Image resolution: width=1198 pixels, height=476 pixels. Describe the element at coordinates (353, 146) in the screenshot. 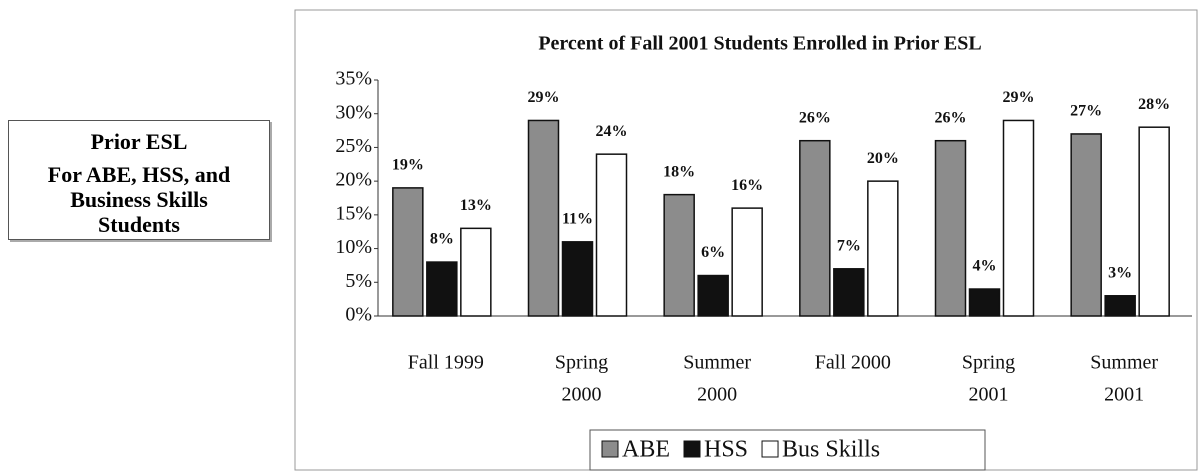

I see `y-tick-label: 25%` at that location.